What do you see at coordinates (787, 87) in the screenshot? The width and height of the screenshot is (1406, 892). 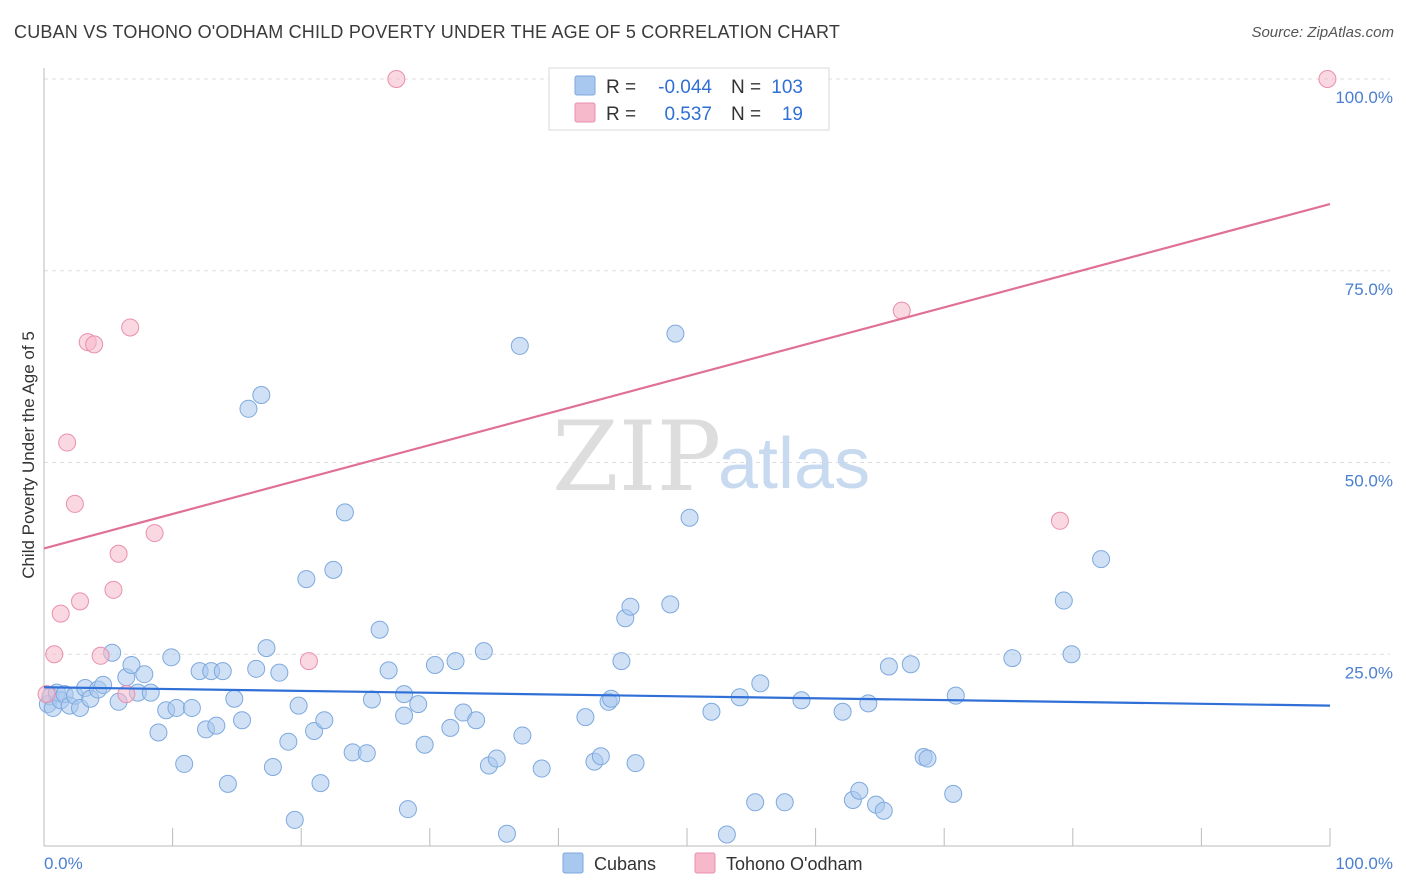 I see `legend-n-value-1: 103` at bounding box center [787, 87].